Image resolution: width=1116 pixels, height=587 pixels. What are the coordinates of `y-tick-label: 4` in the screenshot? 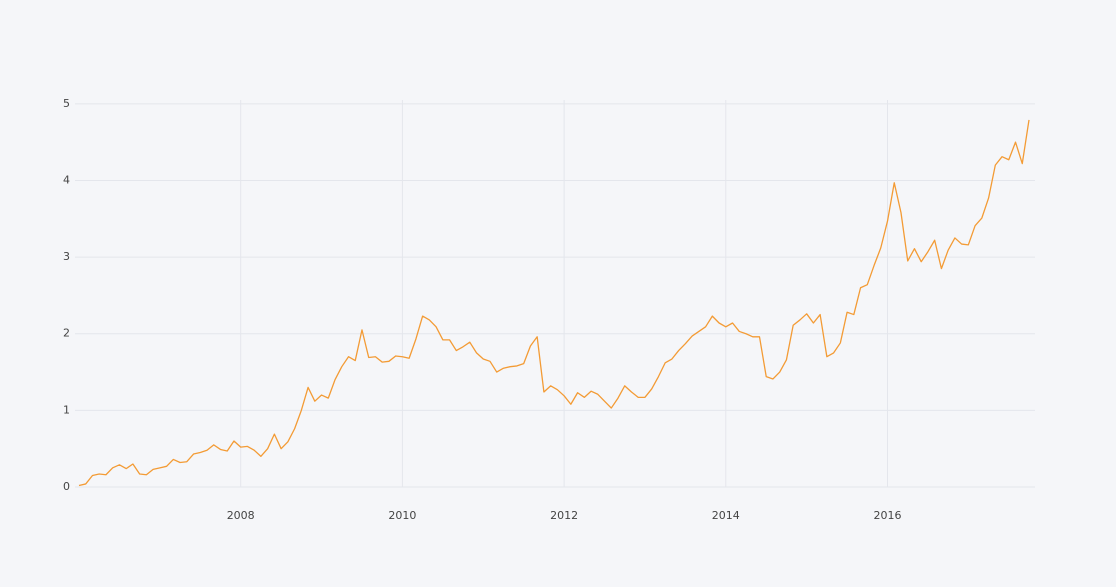 It's located at (66, 179).